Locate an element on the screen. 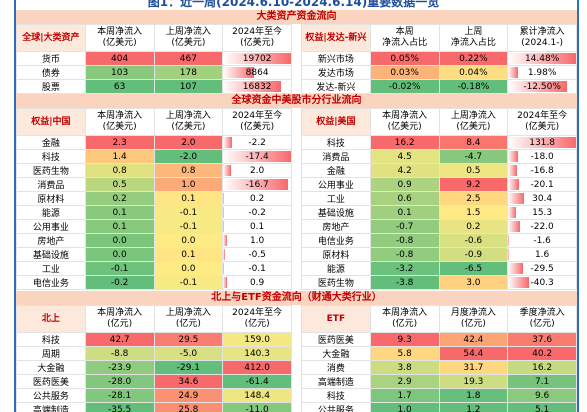  row-label: 发达-新兴 is located at coordinates (336, 86).